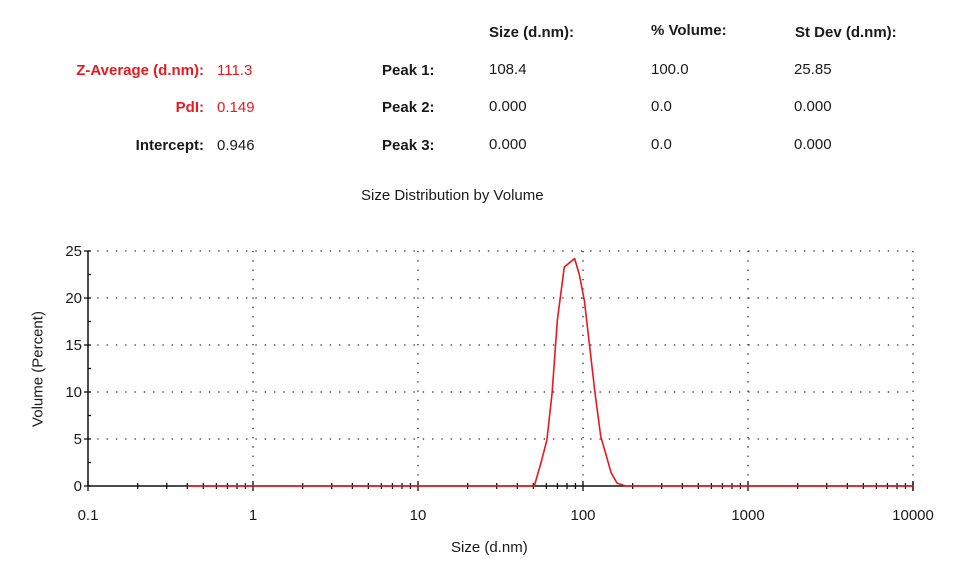  What do you see at coordinates (73, 392) in the screenshot?
I see `y-tick-label: 10` at bounding box center [73, 392].